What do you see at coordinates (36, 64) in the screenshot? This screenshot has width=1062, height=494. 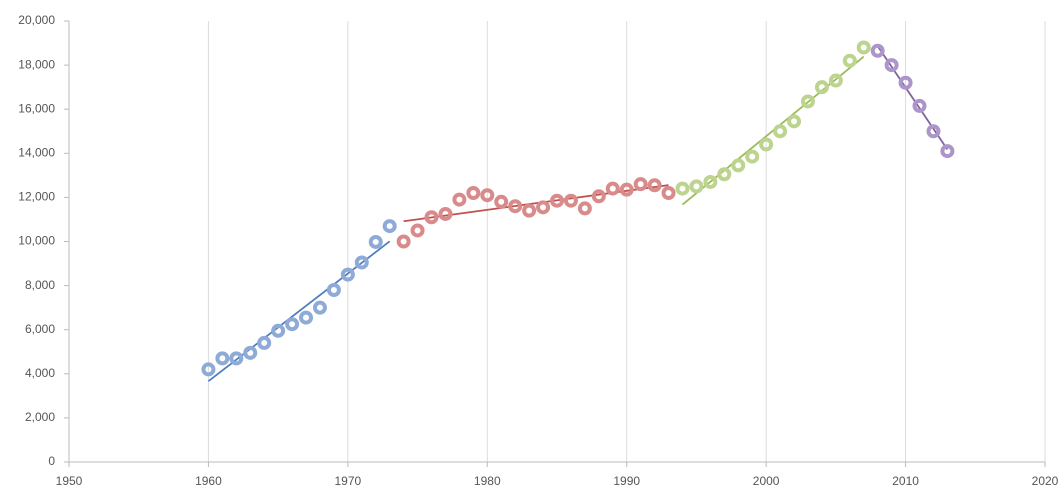 I see `y-tick-label: 18,000` at bounding box center [36, 64].